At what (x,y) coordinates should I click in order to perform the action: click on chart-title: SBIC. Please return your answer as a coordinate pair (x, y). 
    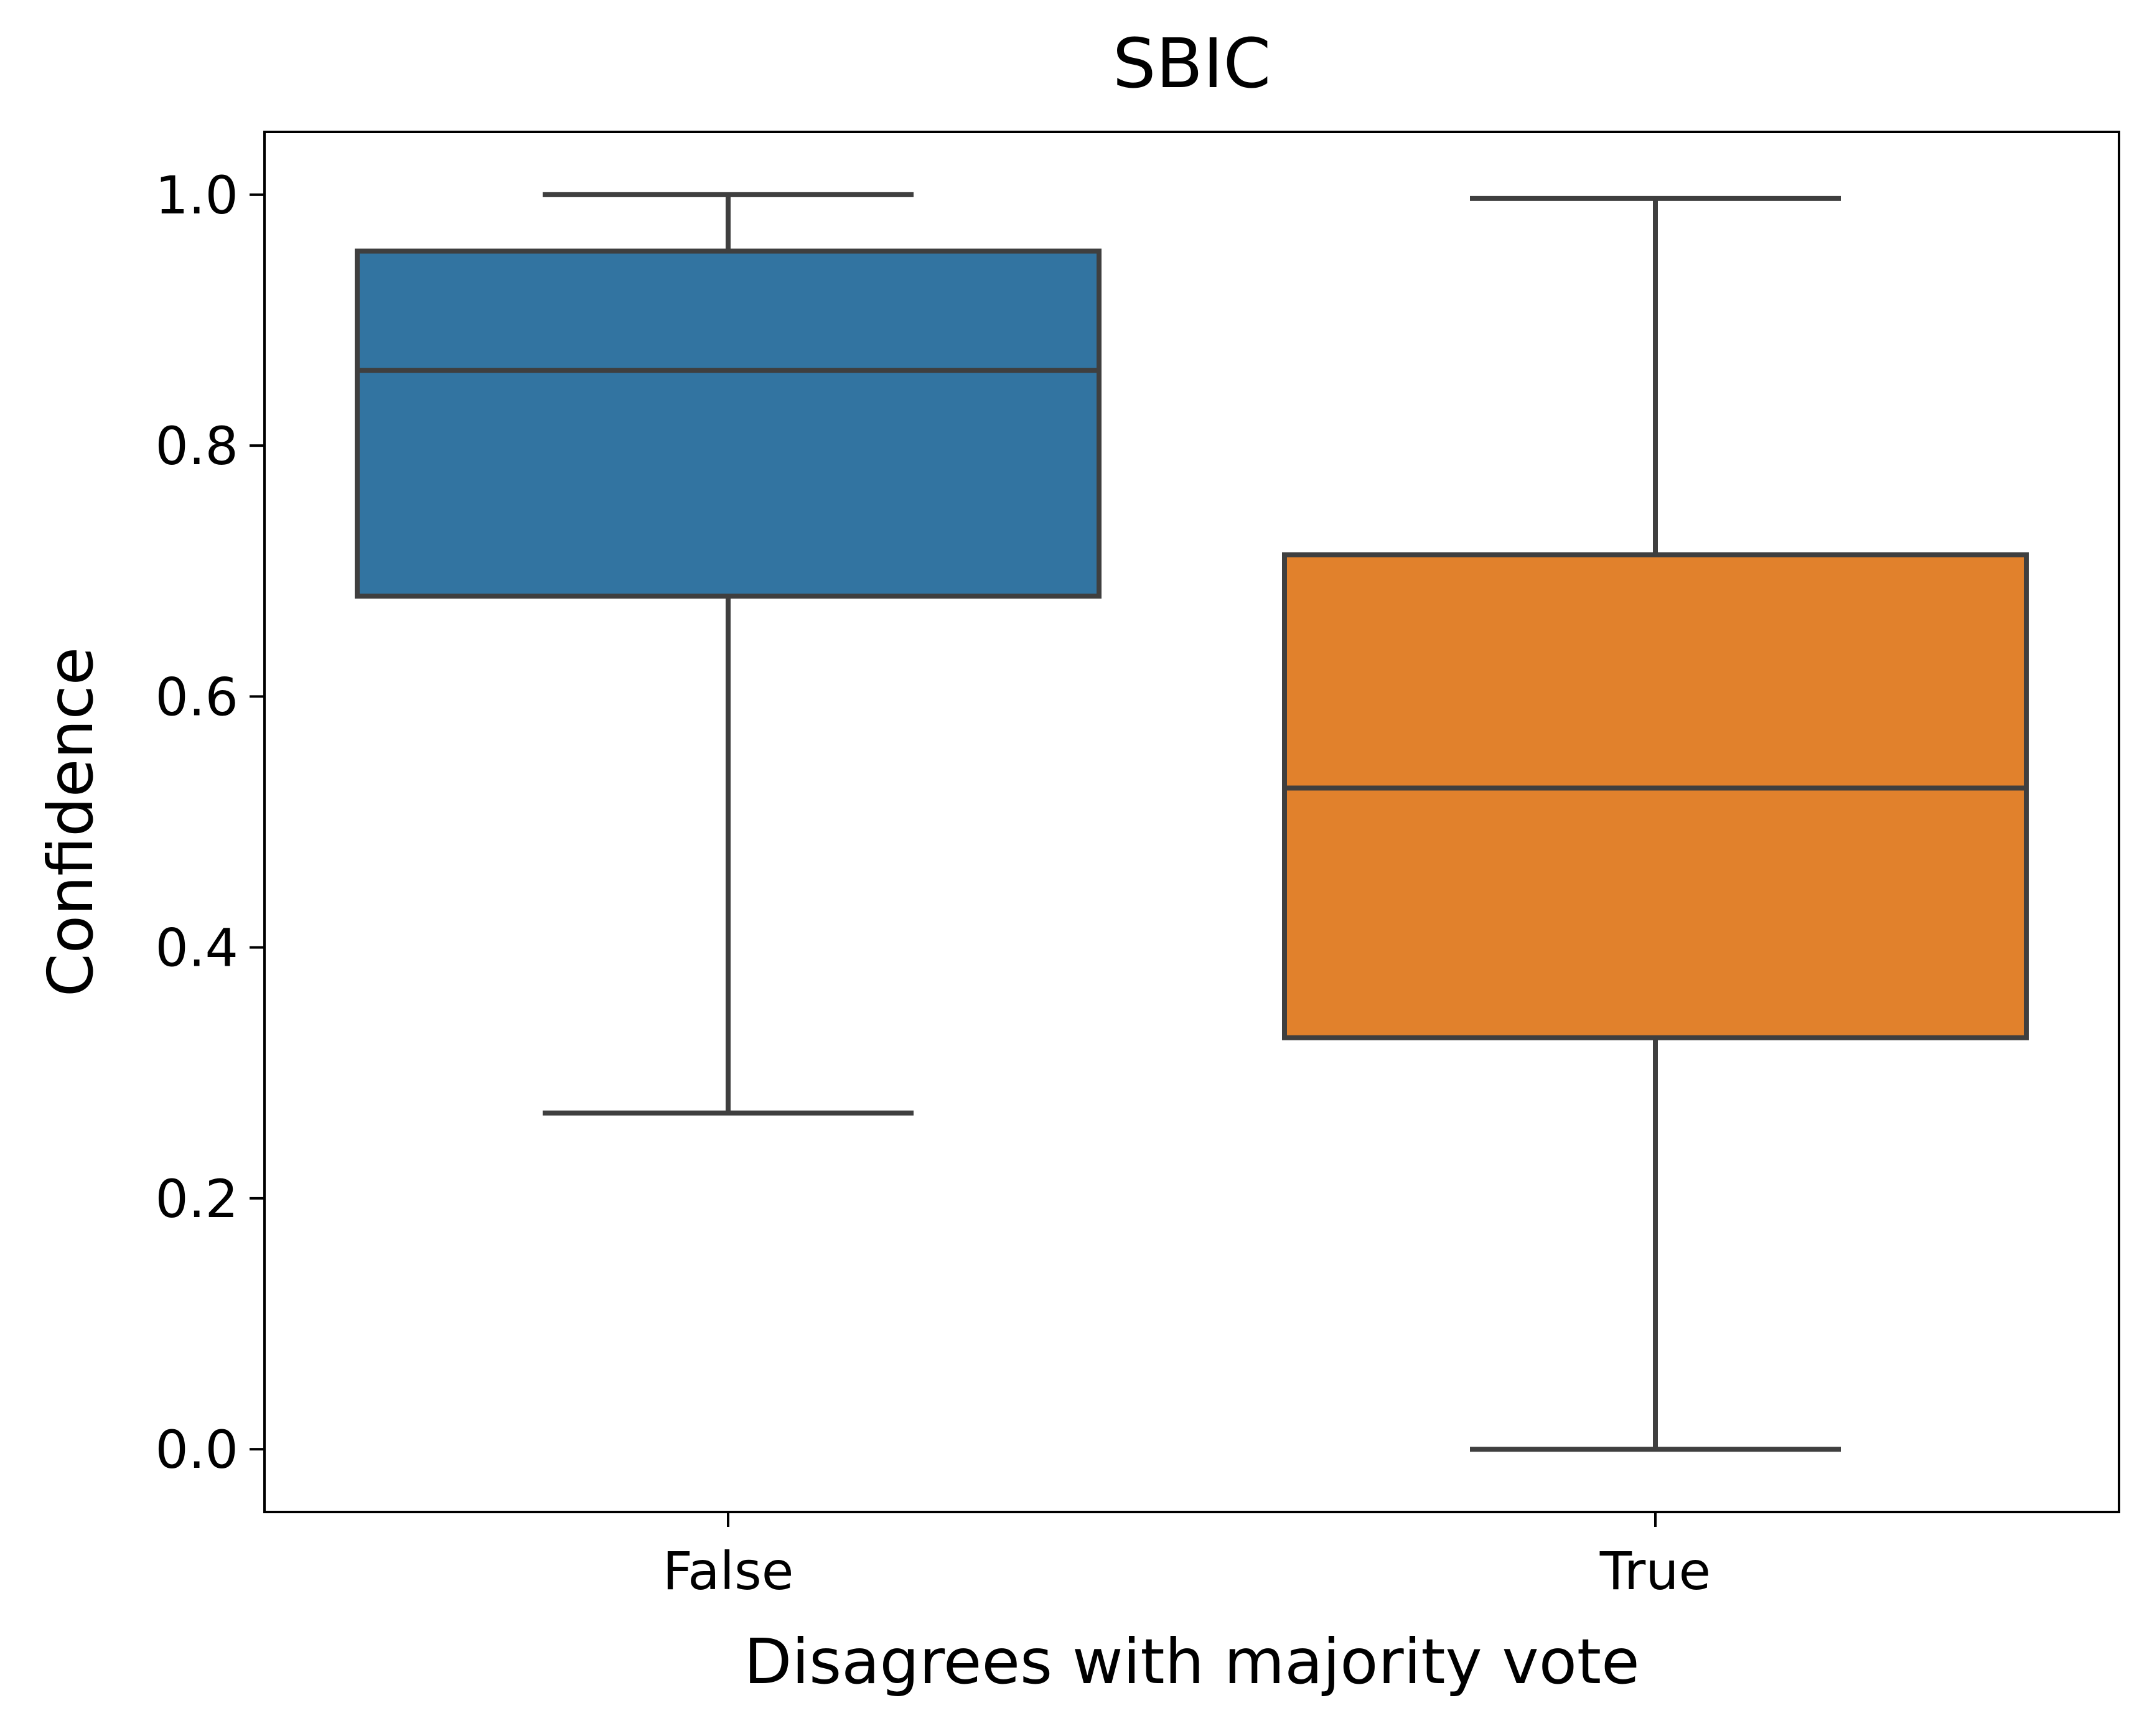
    Looking at the image, I should click on (1192, 63).